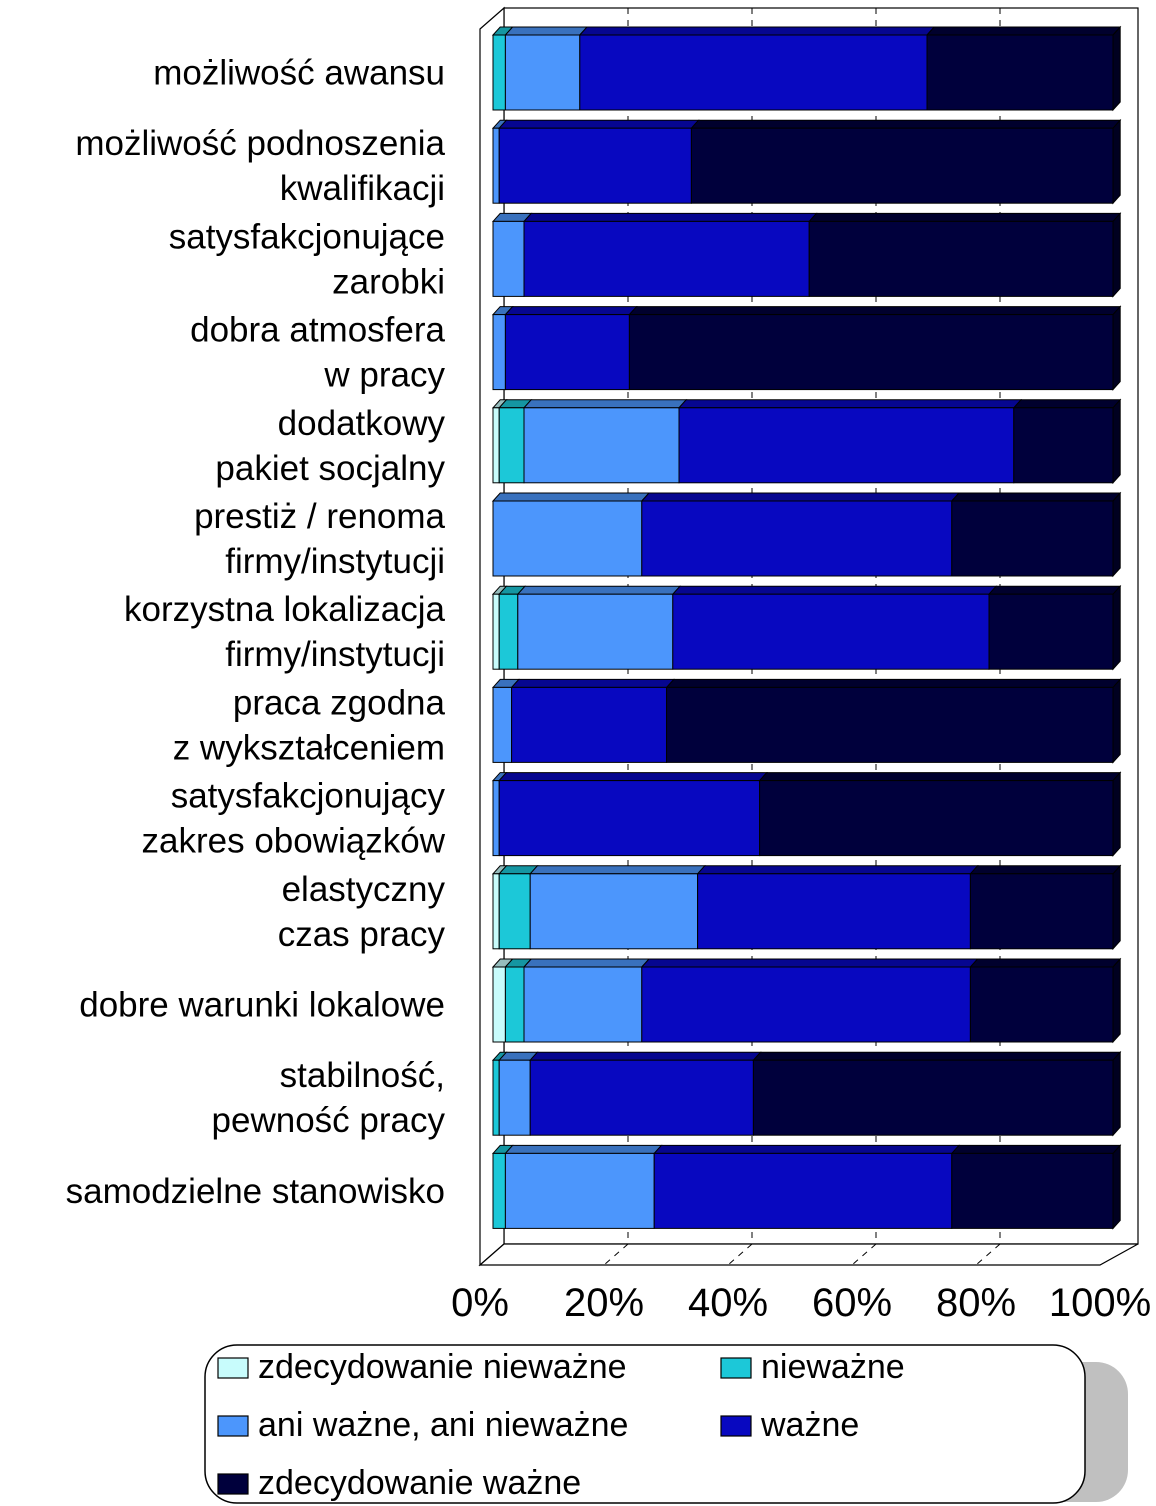  I want to click on category-label-line: pewność pracy, so click(329, 1120).